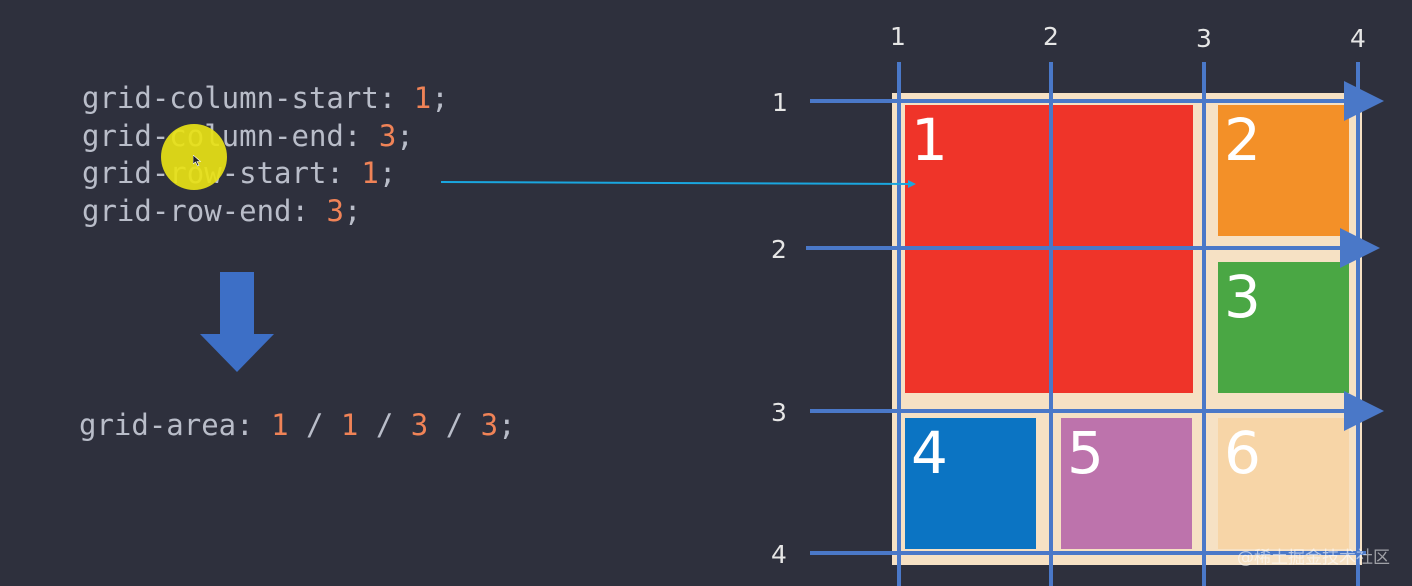  Describe the element at coordinates (780, 102) in the screenshot. I see `row-number-1: 1` at that location.